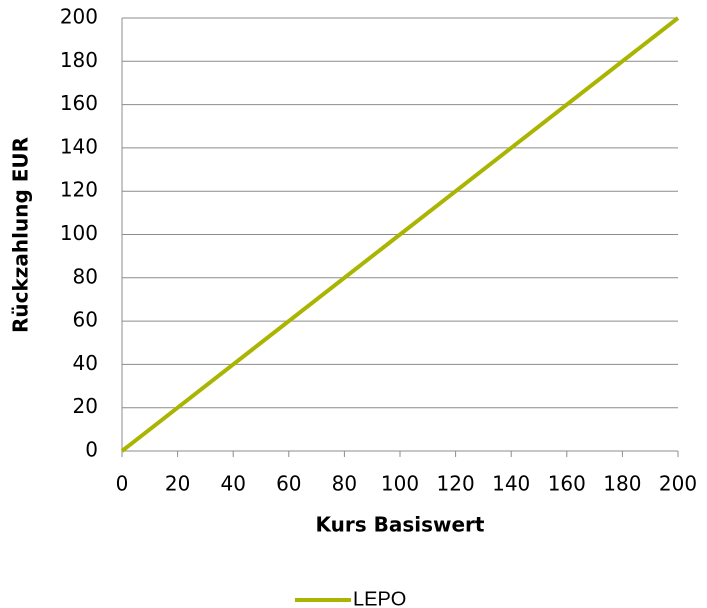  I want to click on y-axis-title: Rückzahlung EUR, so click(21, 235).